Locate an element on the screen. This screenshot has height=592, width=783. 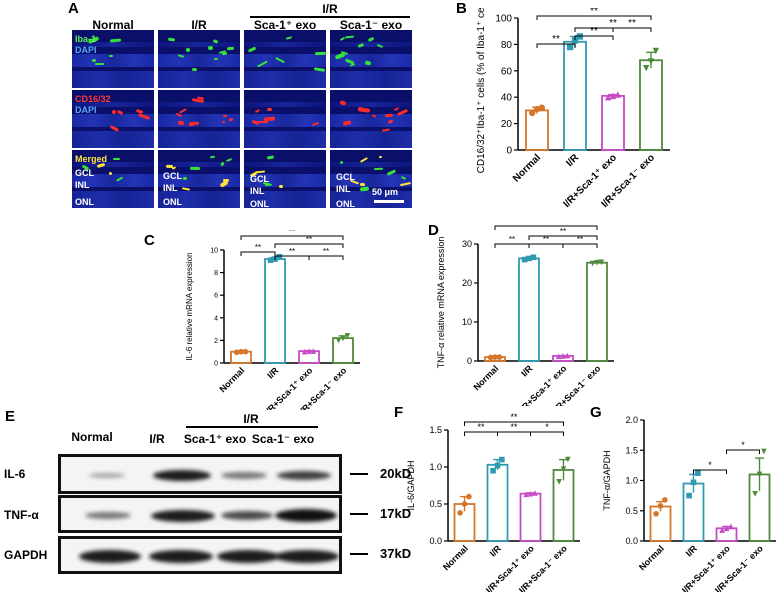
wb-label-tnfa: TNF-α is located at coordinates (21, 515).